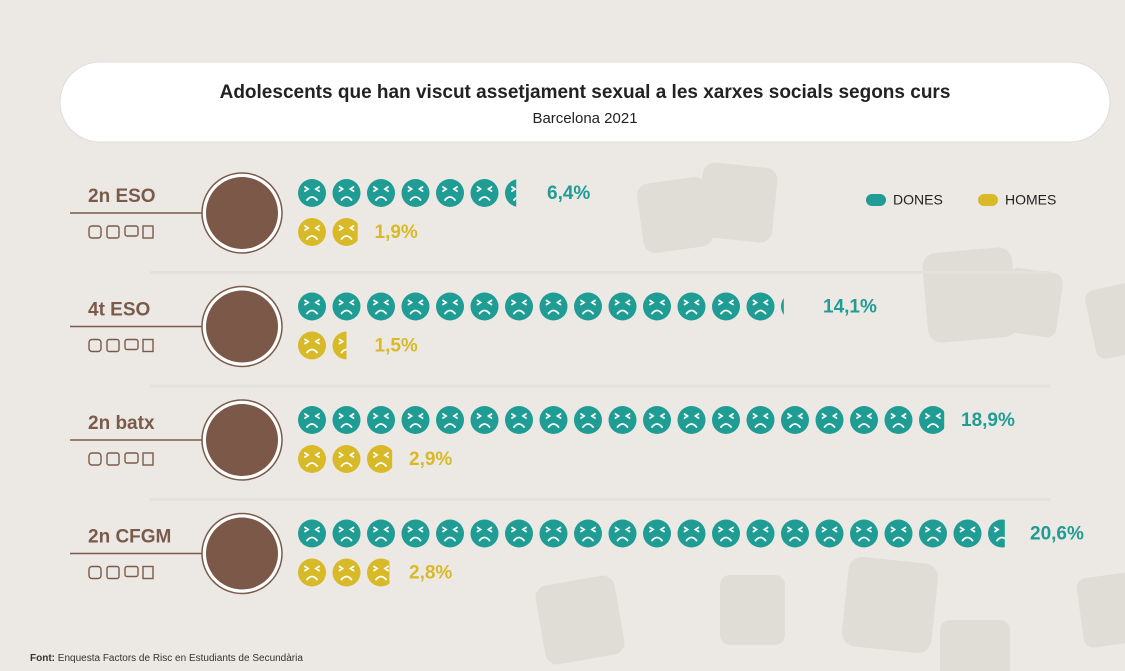 This screenshot has height=671, width=1125. I want to click on category-label: 4t ESO, so click(119, 310).